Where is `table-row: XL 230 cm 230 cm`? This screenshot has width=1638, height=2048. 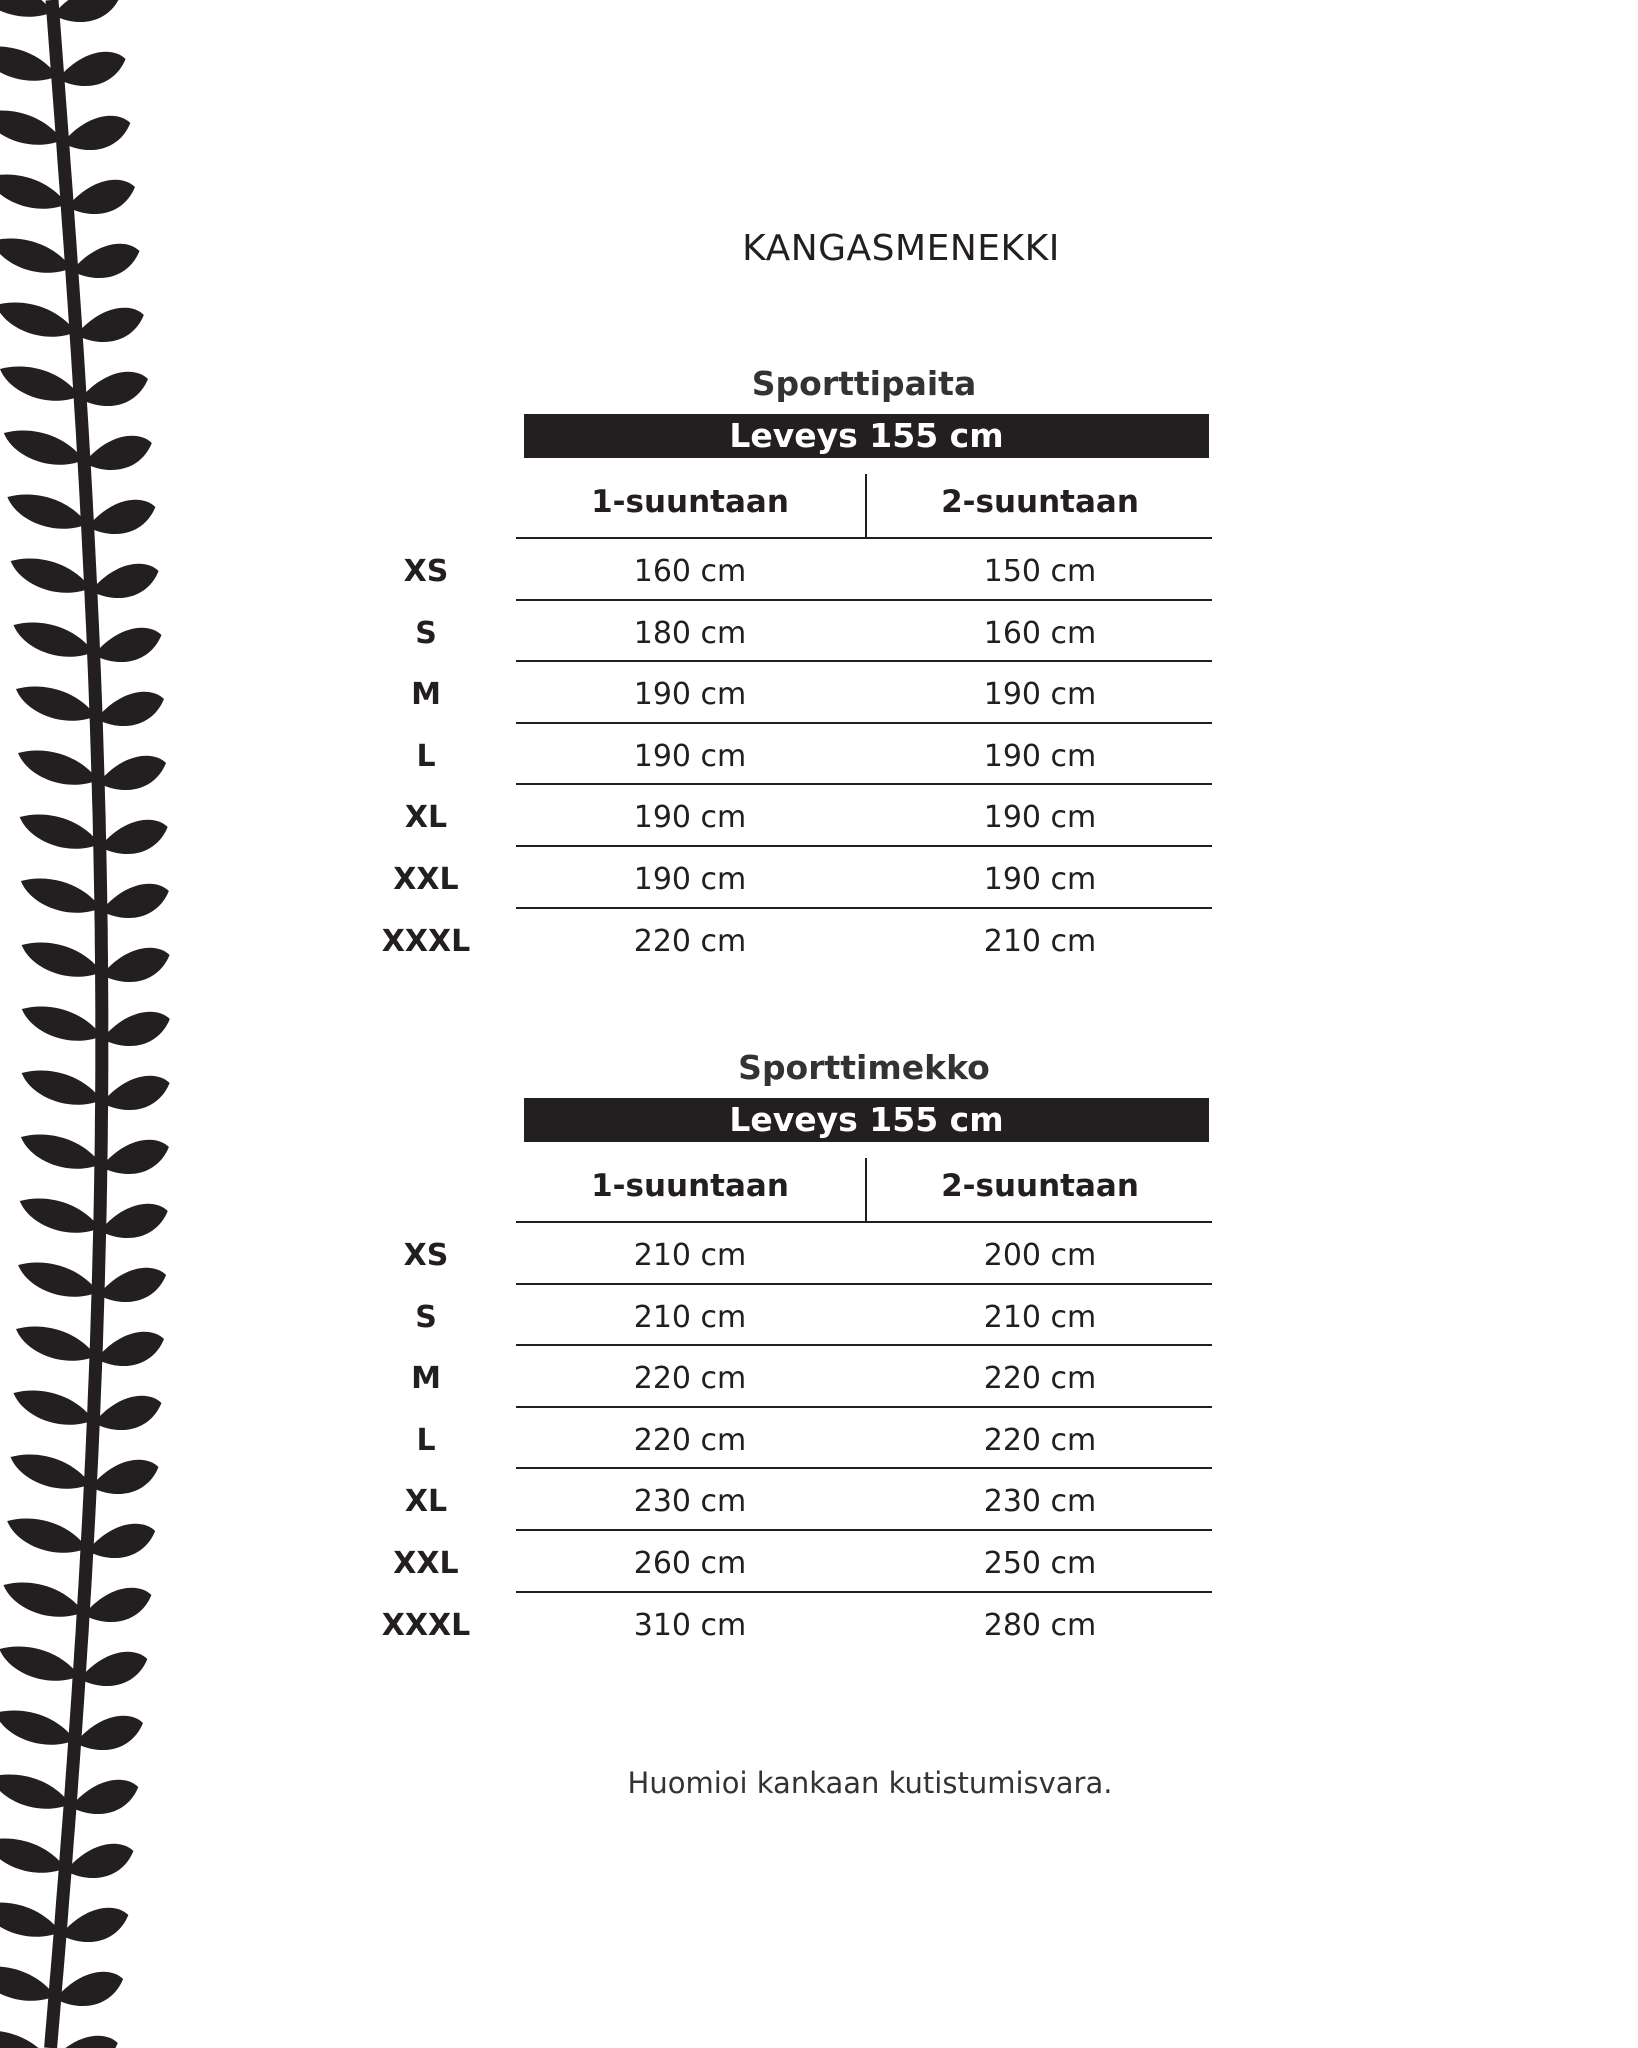
table-row: XL 230 cm 230 cm is located at coordinates (800, 1504).